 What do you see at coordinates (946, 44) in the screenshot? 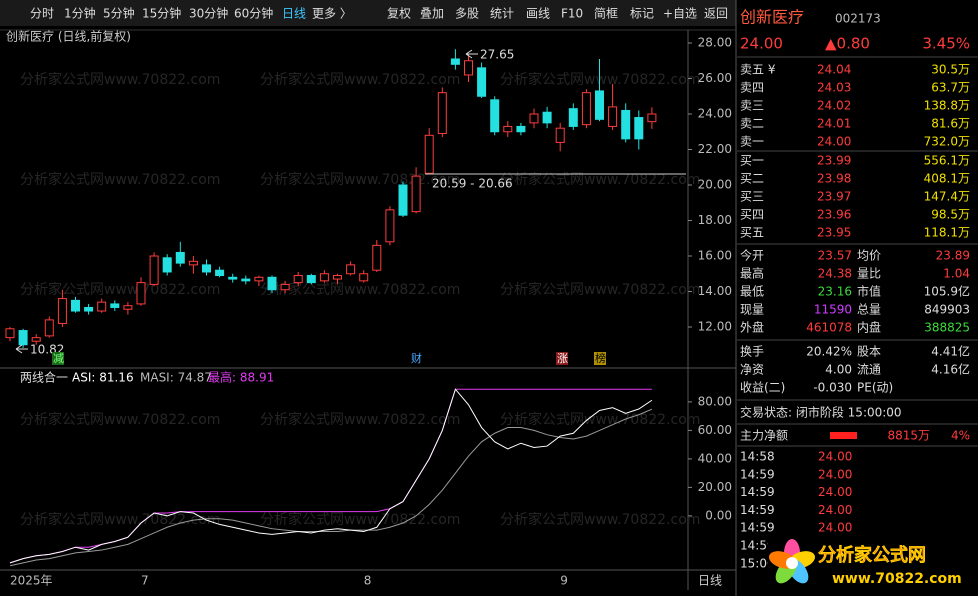
I see `change-pct: 3.45%` at bounding box center [946, 44].